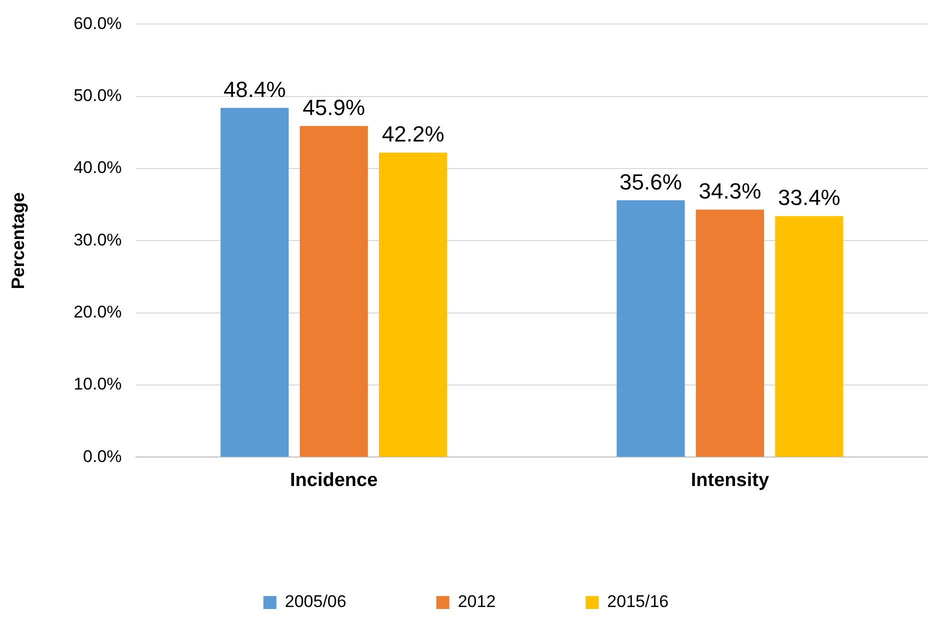 Image resolution: width=928 pixels, height=621 pixels. I want to click on y-tick-label: 20.0%, so click(98, 312).